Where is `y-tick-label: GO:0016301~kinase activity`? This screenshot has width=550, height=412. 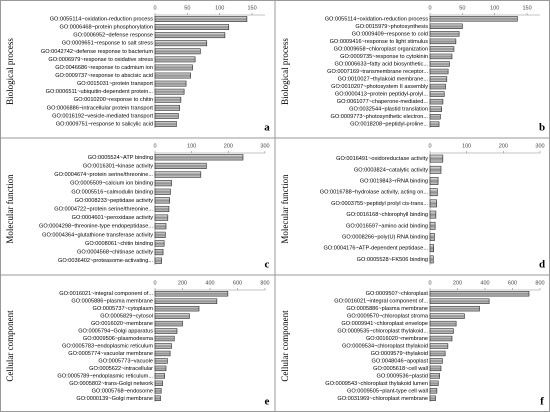 y-tick-label: GO:0016301~kinase activity is located at coordinates (118, 166).